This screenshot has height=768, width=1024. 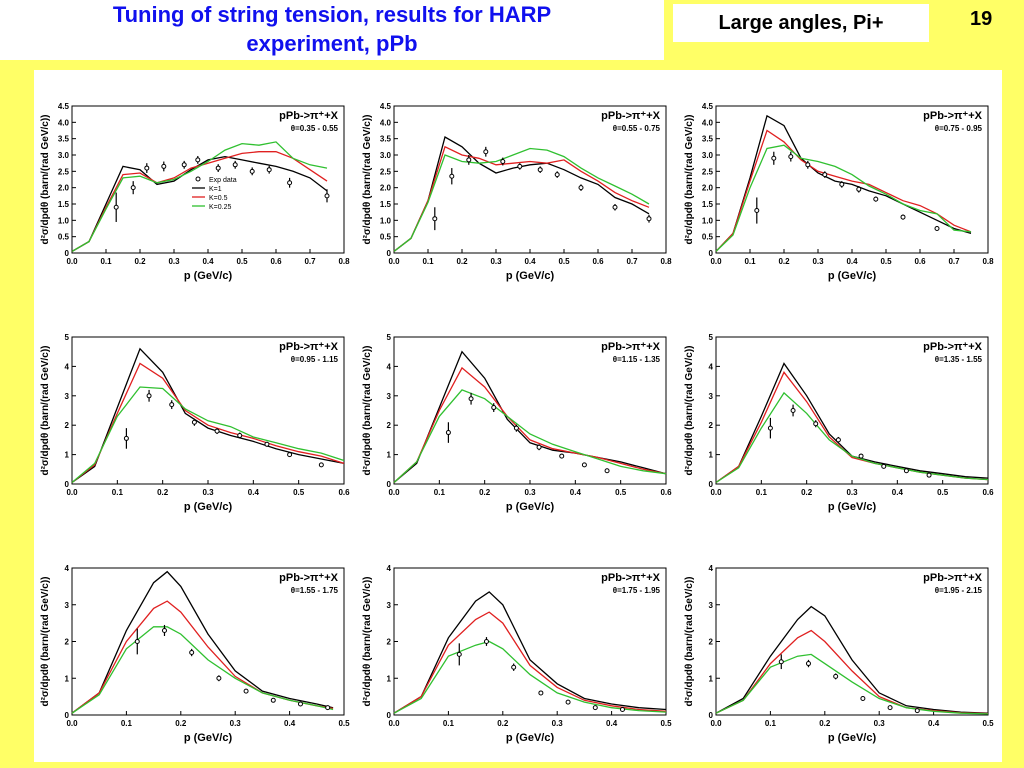 What do you see at coordinates (959, 359) in the screenshot?
I see `theta-range-label: θ=1.35 - 1.55` at bounding box center [959, 359].